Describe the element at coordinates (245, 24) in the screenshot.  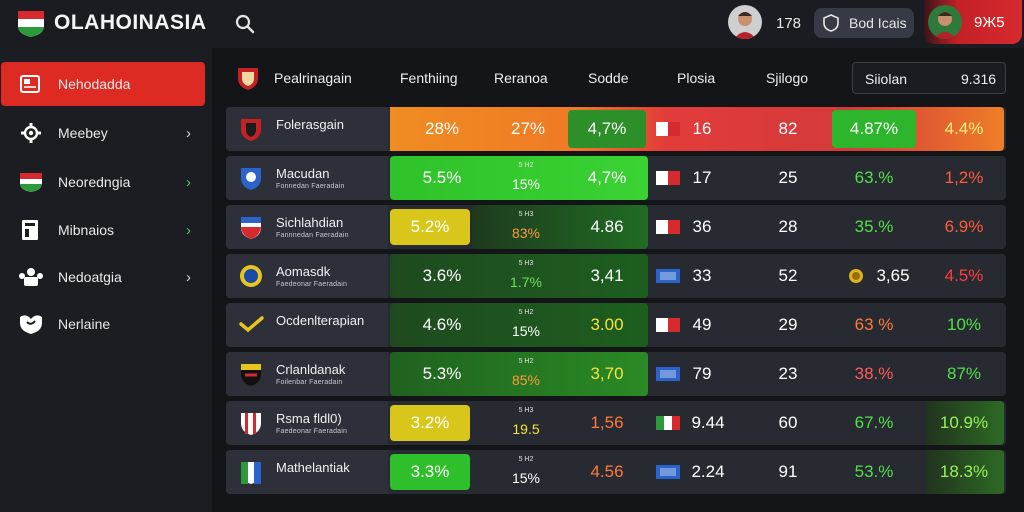
I see `search-icon` at that location.